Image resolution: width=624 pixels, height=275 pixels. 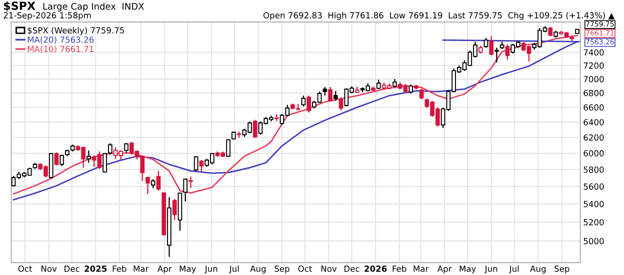 What do you see at coordinates (594, 169) in the screenshot?
I see `y-tick-label: 5800` at bounding box center [594, 169].